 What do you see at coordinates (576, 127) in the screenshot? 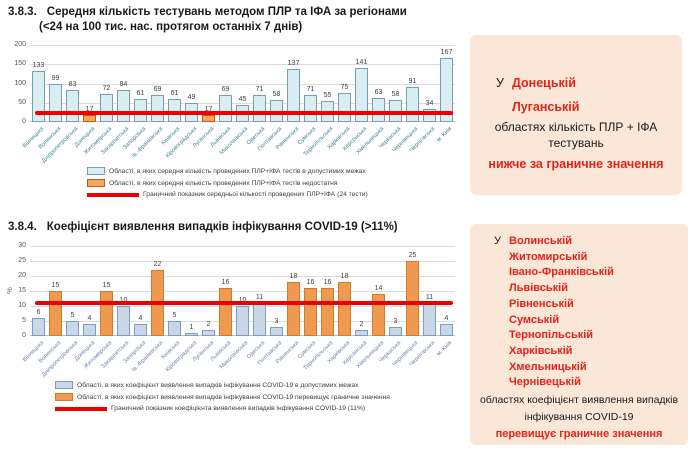
I see `panel-body-line: областях кількість ПЛР + ІФА` at bounding box center [576, 127].